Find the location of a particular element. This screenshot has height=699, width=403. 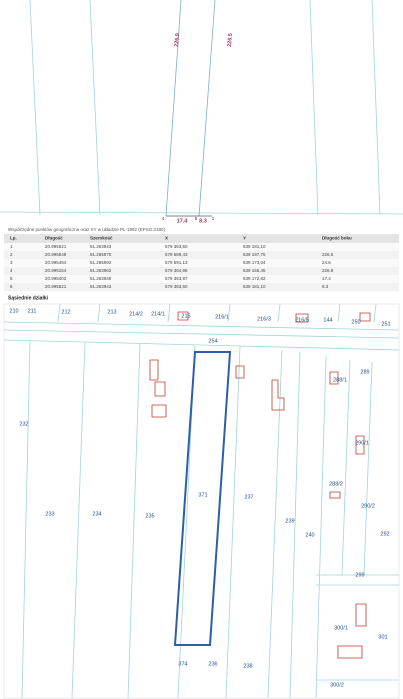

table-cell: 51.265970 is located at coordinates (101, 254).